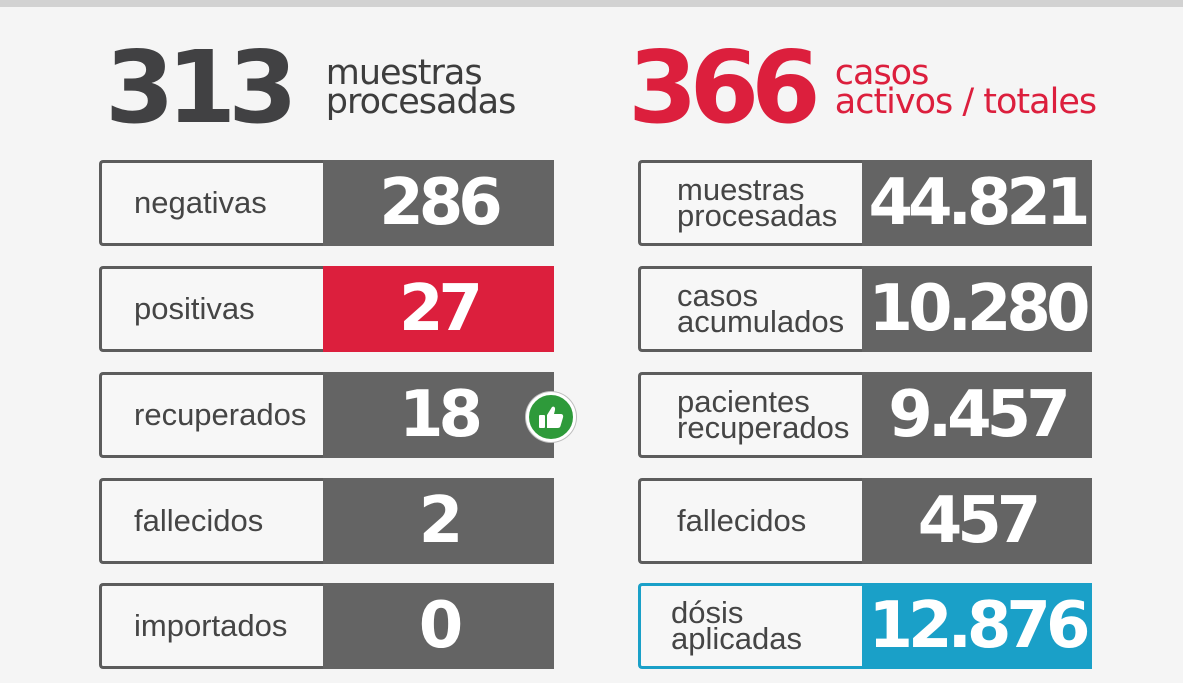 The image size is (1183, 683). Describe the element at coordinates (965, 102) in the screenshot. I see `caption-line: activos / totales` at that location.